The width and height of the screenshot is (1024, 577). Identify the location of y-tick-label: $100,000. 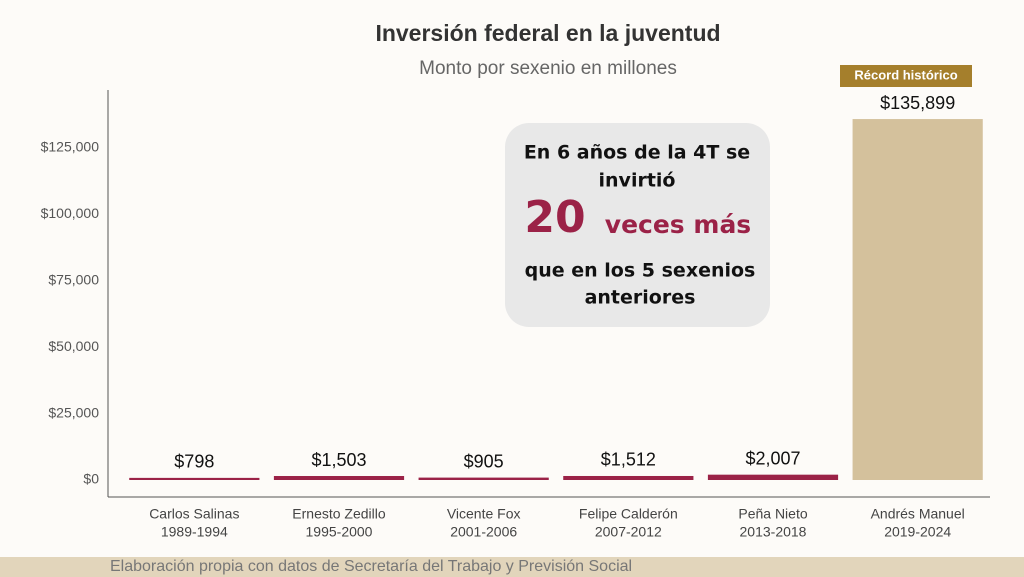
(70, 213).